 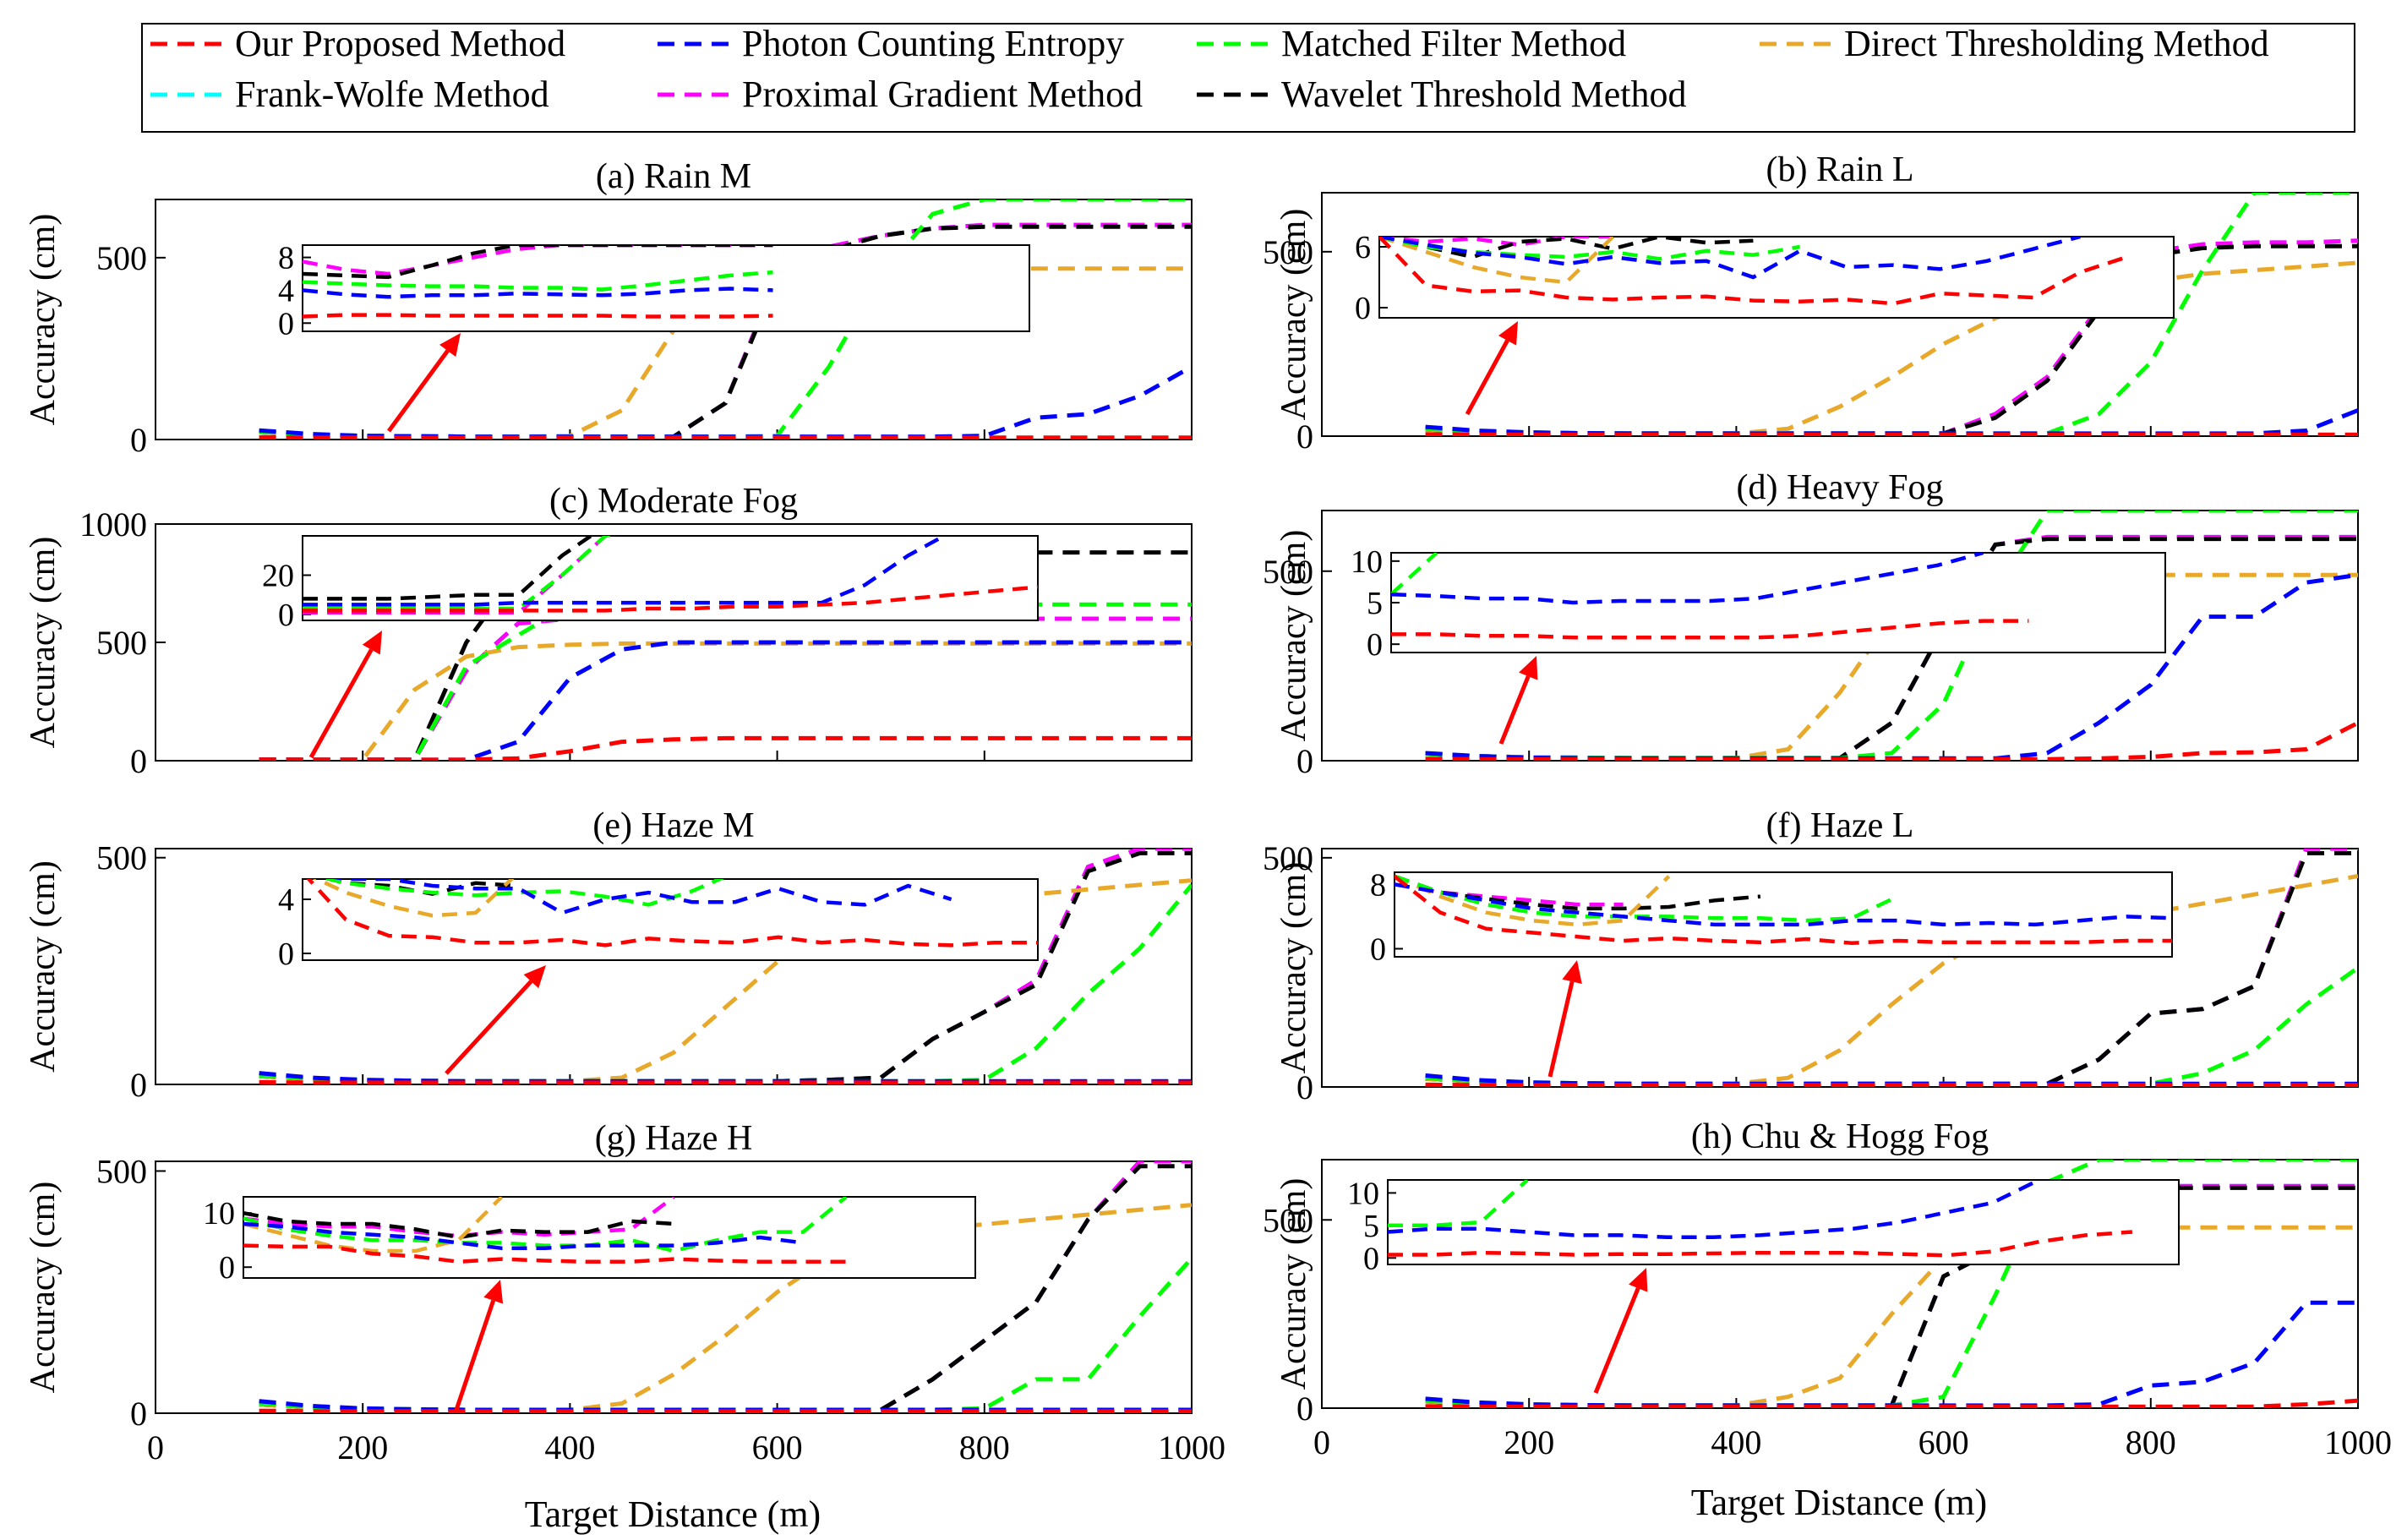 I want to click on panel-title: (e) Haze M, so click(x=673, y=825).